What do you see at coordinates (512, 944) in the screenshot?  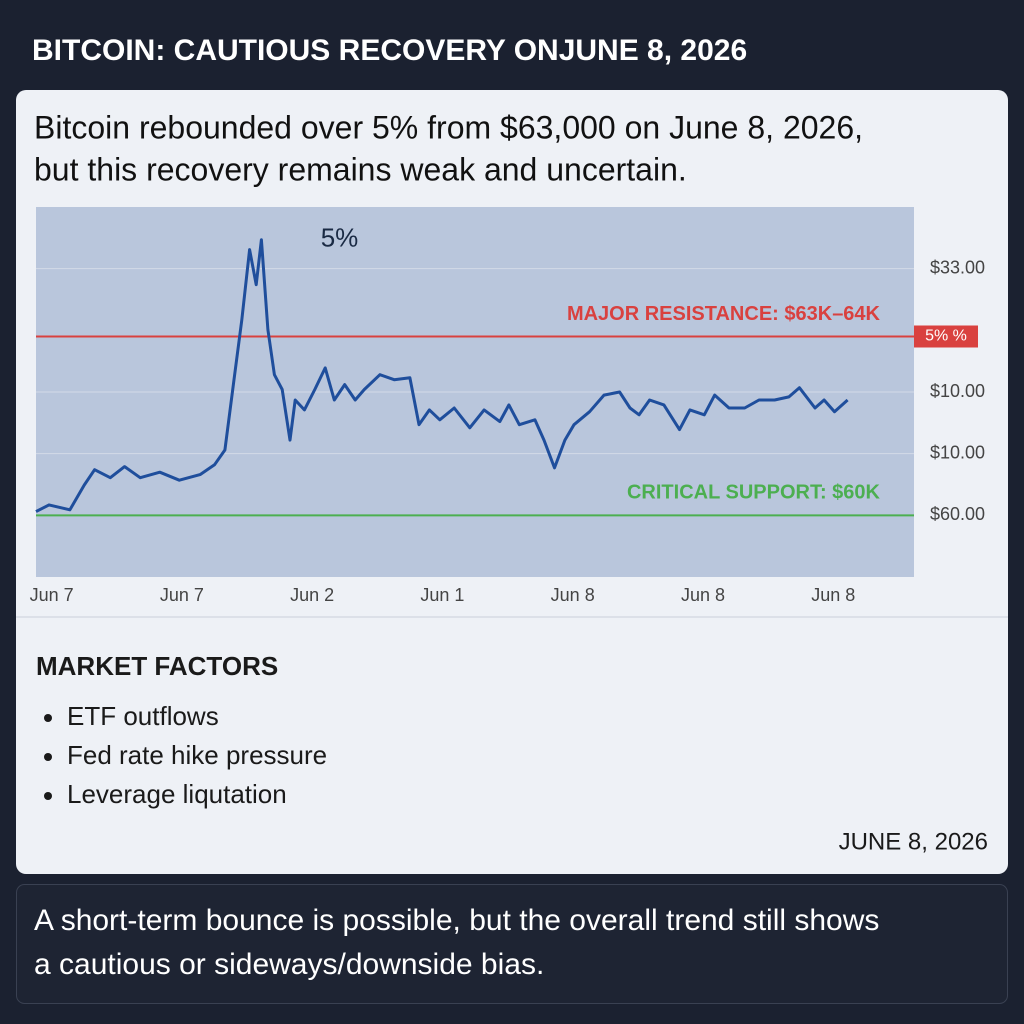 I see `footer-box` at bounding box center [512, 944].